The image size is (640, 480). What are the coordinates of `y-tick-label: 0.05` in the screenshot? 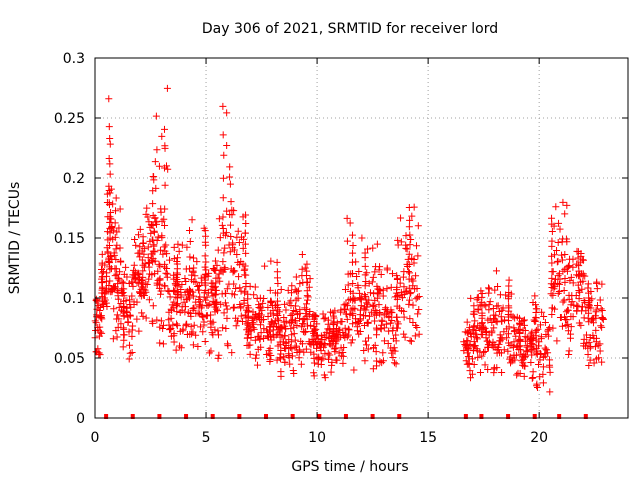 It's located at (69, 359).